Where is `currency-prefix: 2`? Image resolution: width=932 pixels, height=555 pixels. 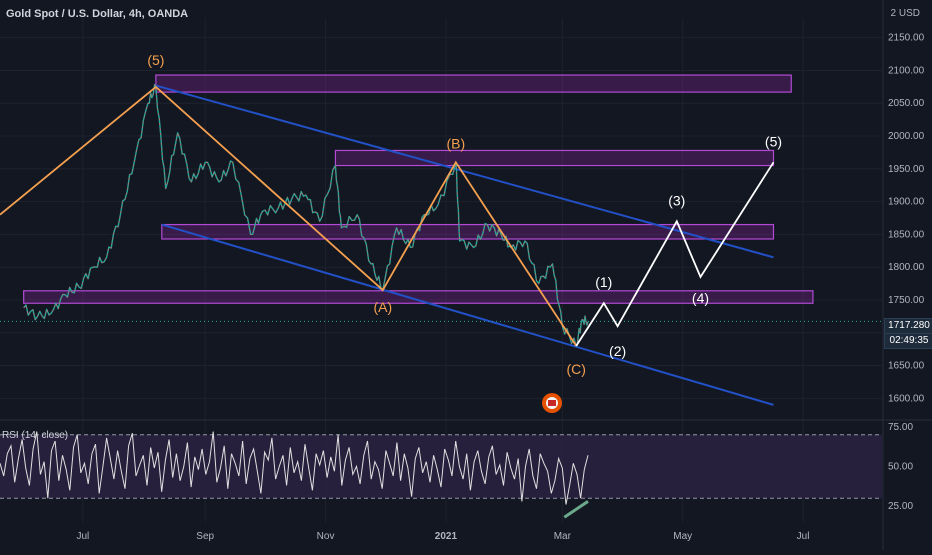
currency-prefix: 2 is located at coordinates (893, 13).